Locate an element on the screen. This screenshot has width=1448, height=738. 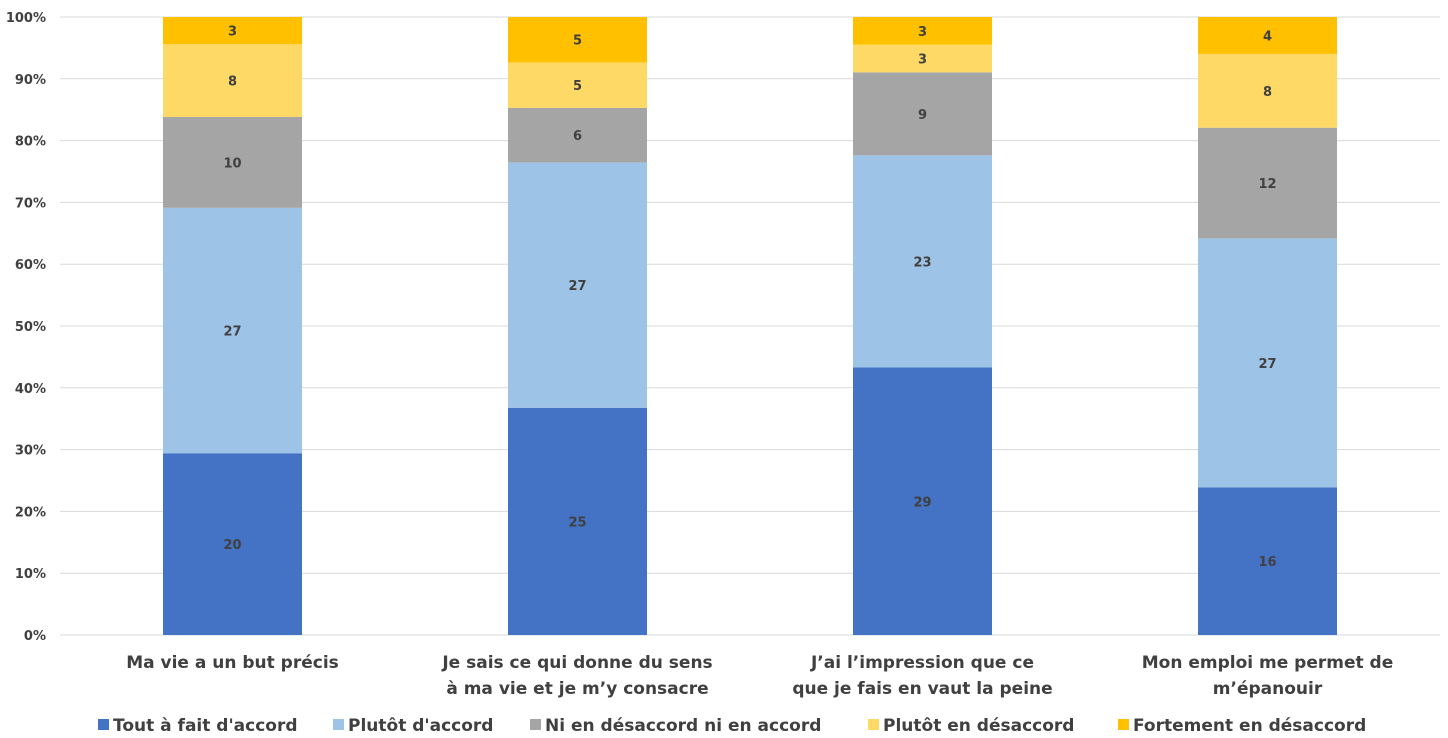
y-tick-label: 70% is located at coordinates (30, 203).